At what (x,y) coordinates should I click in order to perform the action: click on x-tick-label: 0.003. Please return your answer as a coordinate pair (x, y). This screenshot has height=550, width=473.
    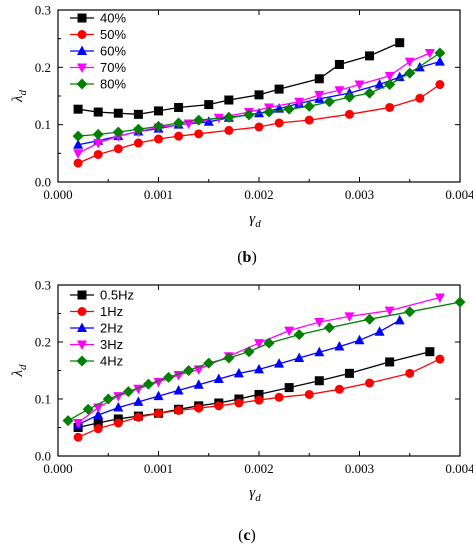
    Looking at the image, I should click on (359, 468).